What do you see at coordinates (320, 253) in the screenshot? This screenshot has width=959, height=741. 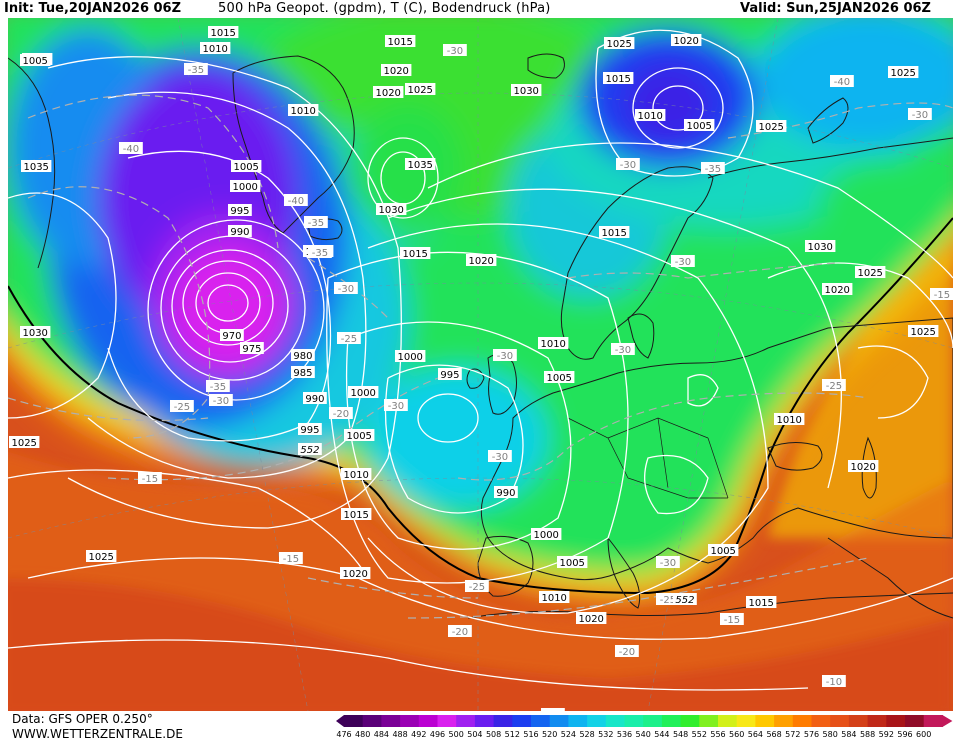 I see `isotherm-label: -35` at bounding box center [320, 253].